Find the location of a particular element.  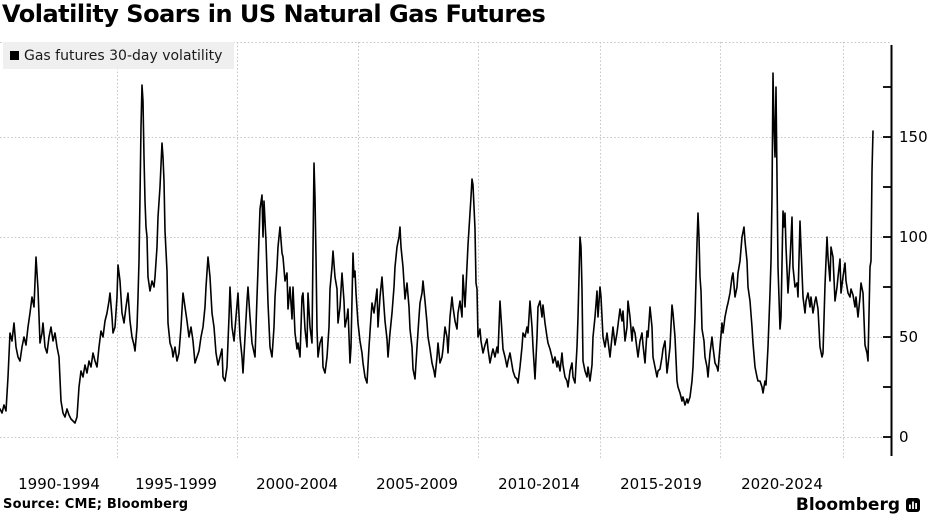

bloomberg-bars-icon is located at coordinates (913, 505).